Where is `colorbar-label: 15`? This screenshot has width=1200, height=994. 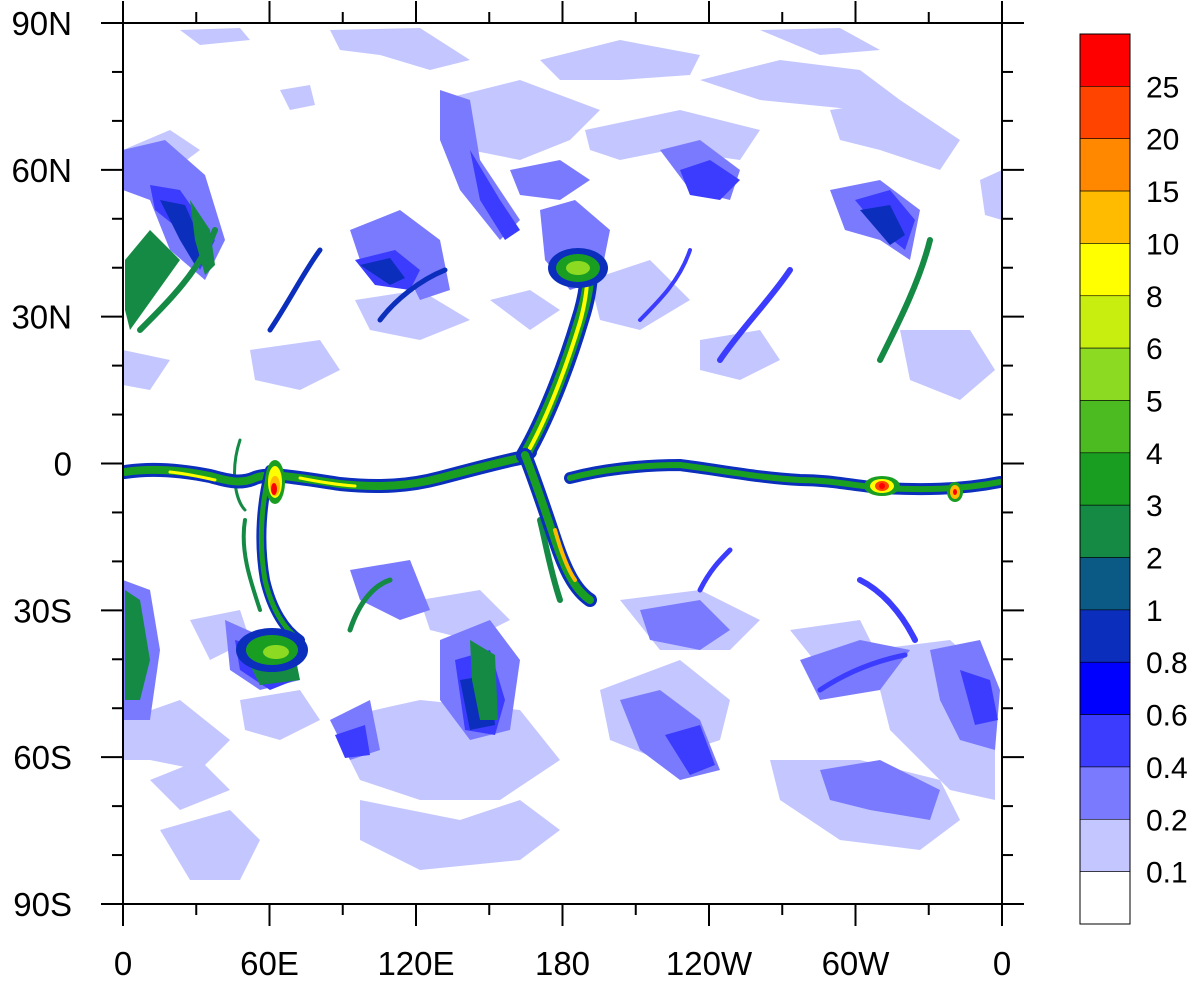
colorbar-label: 15 is located at coordinates (1162, 192).